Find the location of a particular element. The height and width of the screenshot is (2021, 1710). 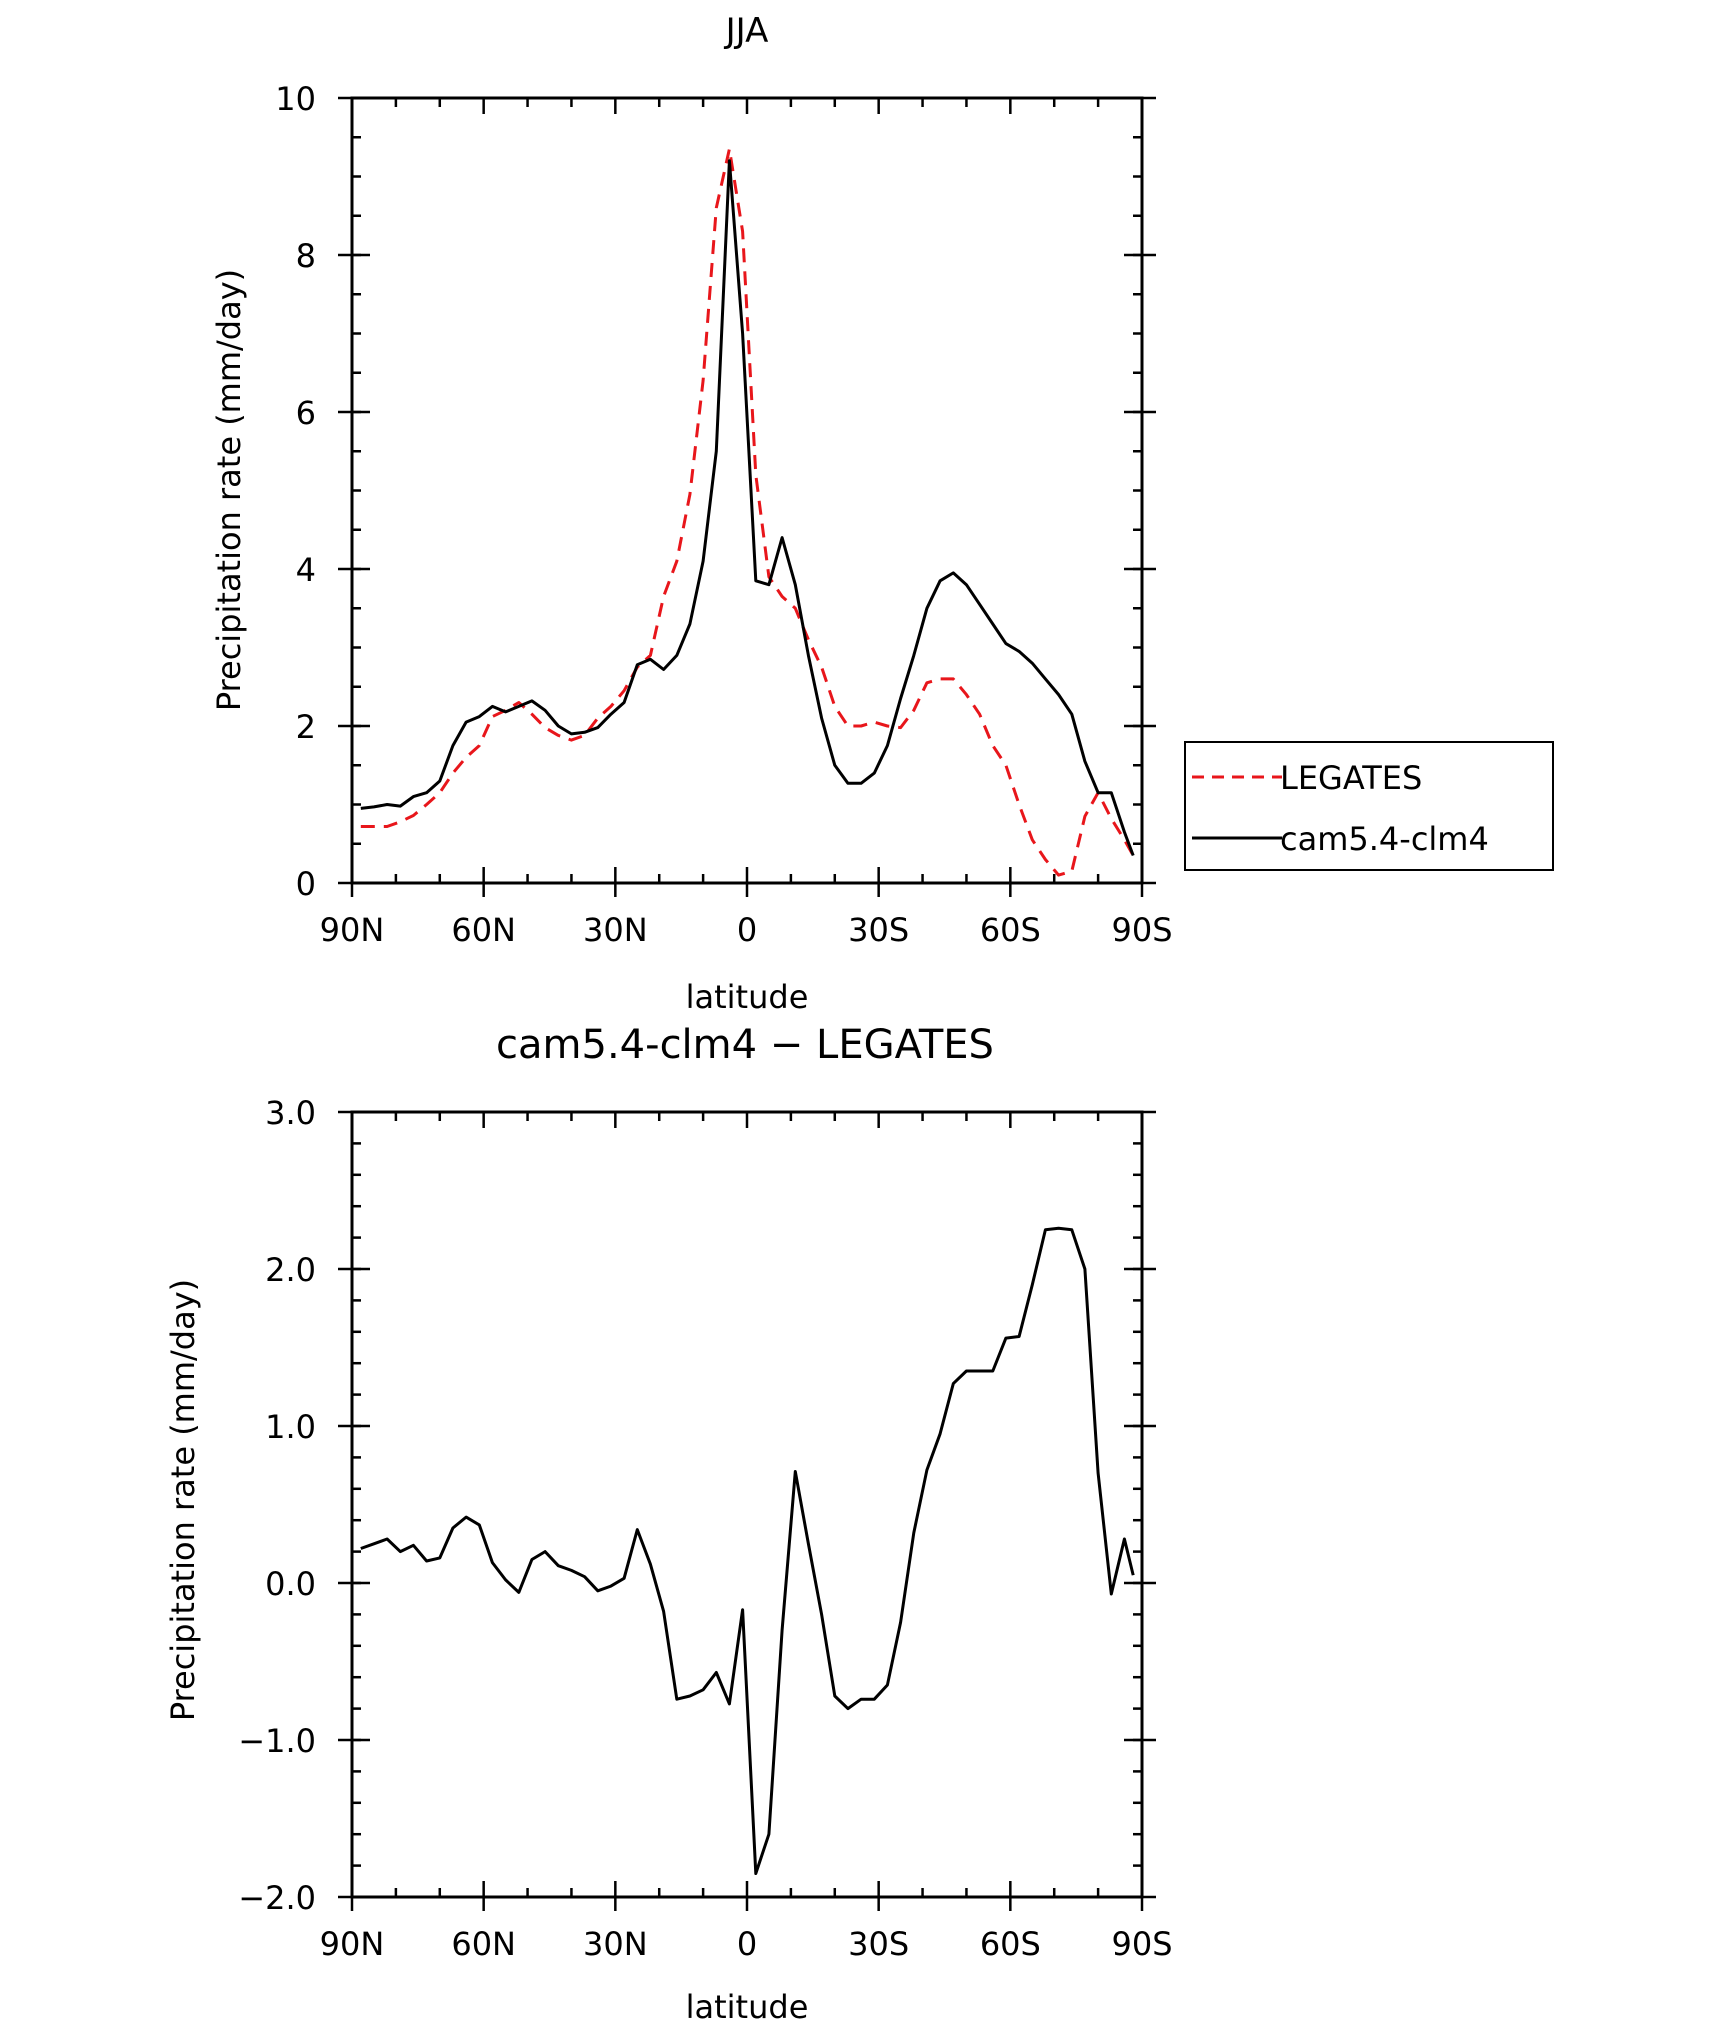

y-tick-label: 2 is located at coordinates (306, 727).